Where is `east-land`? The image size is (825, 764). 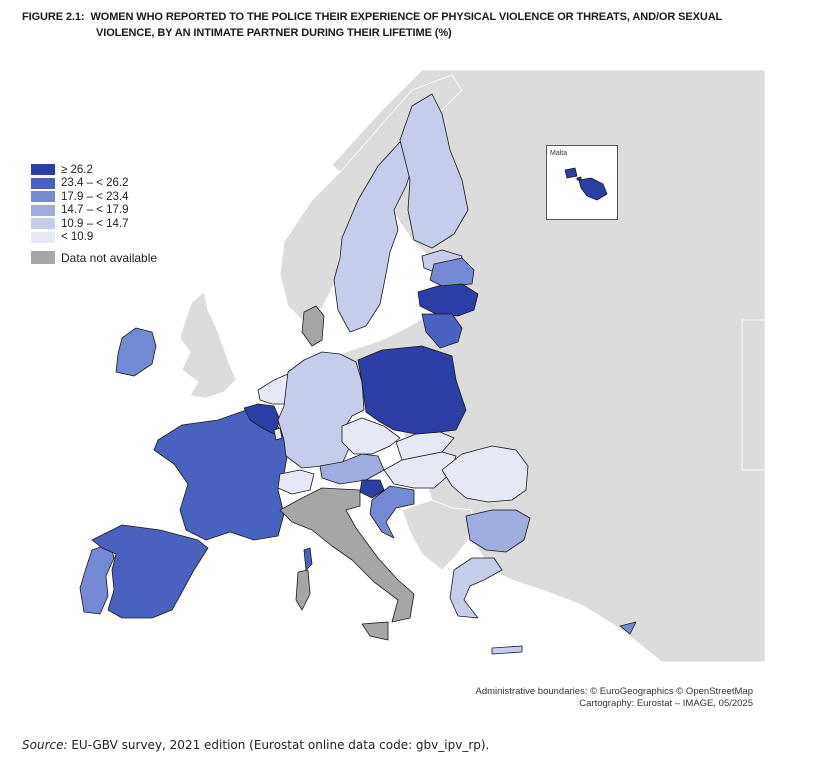
east-land is located at coordinates (753, 395).